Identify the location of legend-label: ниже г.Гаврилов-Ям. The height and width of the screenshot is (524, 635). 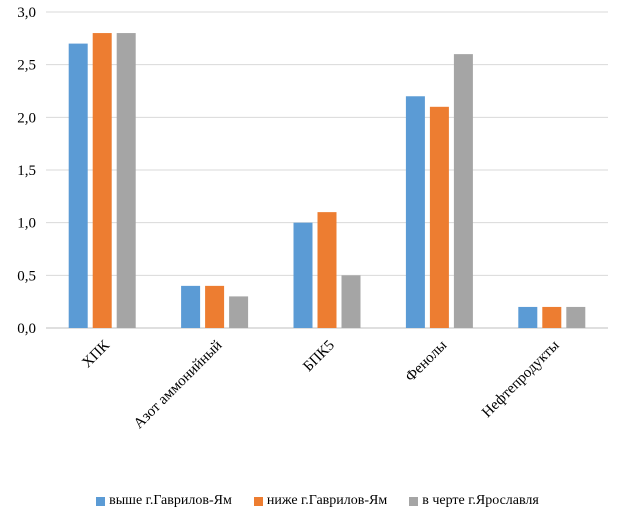
(327, 500).